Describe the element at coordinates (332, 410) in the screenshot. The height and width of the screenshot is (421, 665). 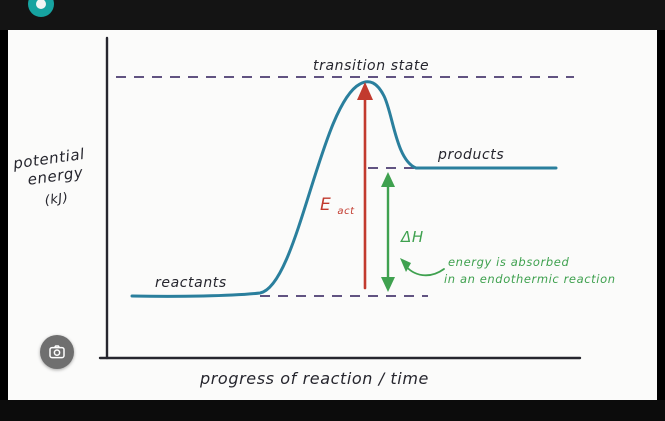
I see `bottom-bar` at that location.